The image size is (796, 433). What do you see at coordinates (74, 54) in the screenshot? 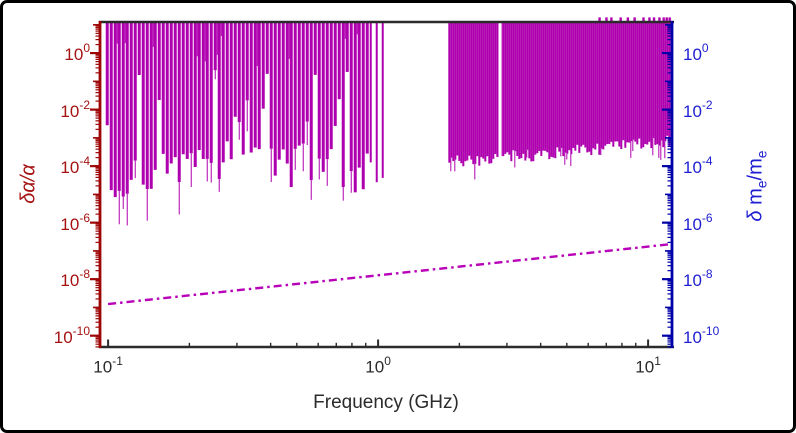
I see `left-axis-tick-label-base: 10` at bounding box center [74, 54].